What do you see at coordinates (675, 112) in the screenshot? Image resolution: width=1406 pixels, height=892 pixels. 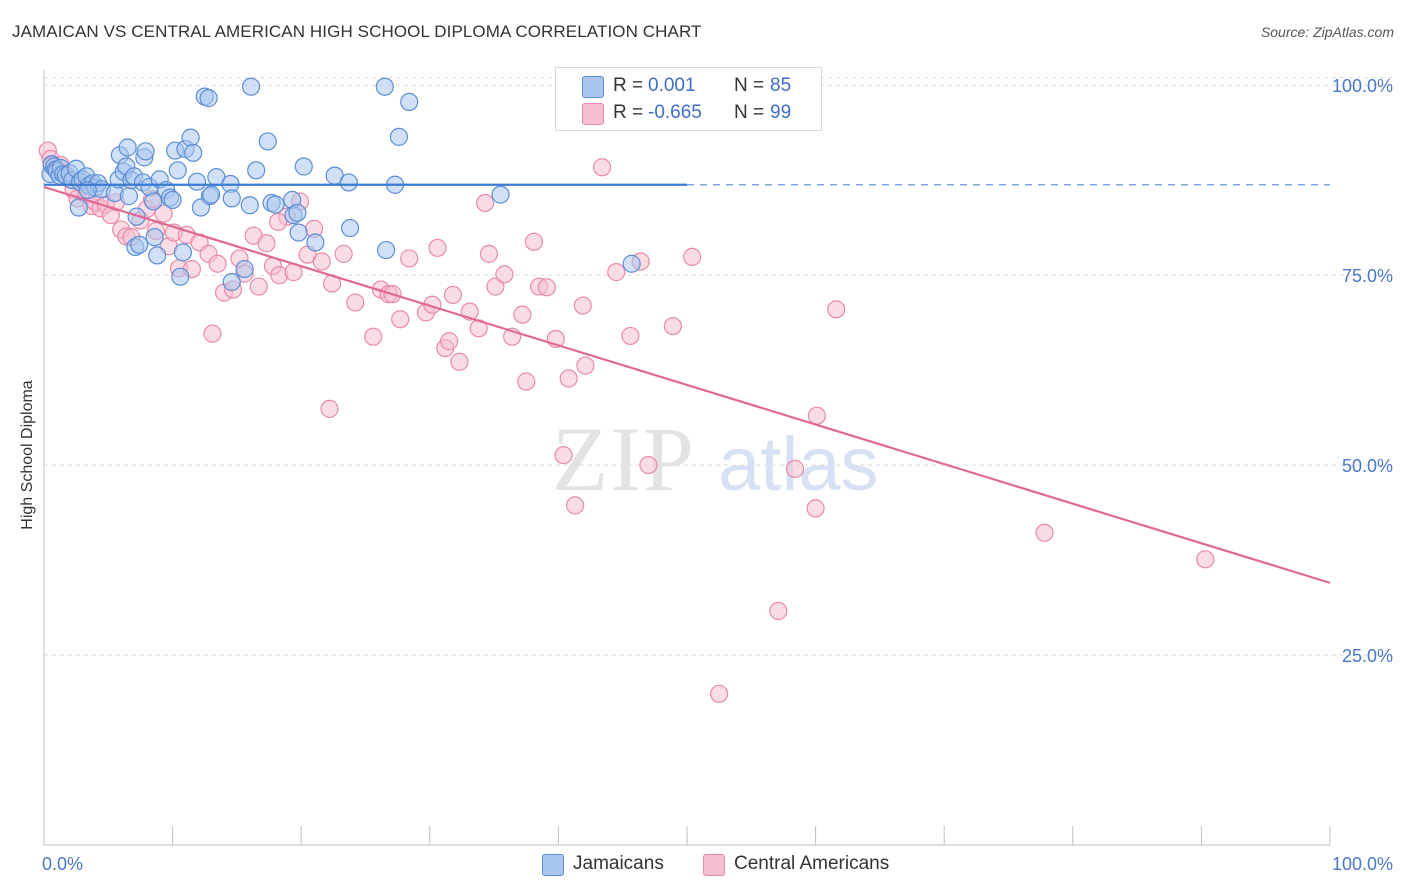 I see `legend-r-value: -0.665` at bounding box center [675, 112].